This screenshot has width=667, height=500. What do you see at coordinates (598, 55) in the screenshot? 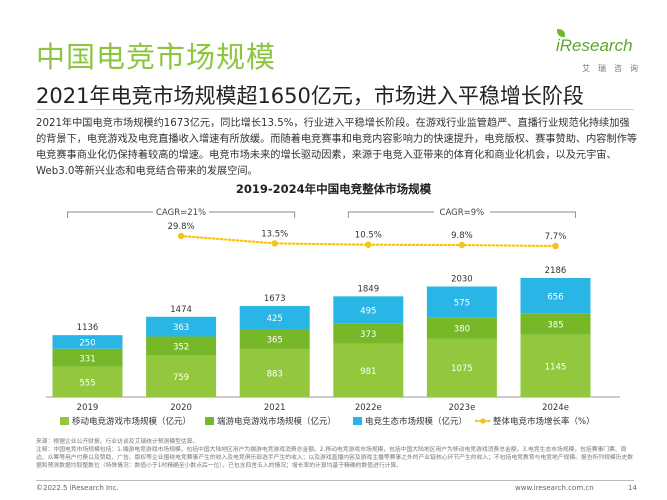
I see `iresearch-logo: iResearch 艾瑞咨询` at bounding box center [598, 55].